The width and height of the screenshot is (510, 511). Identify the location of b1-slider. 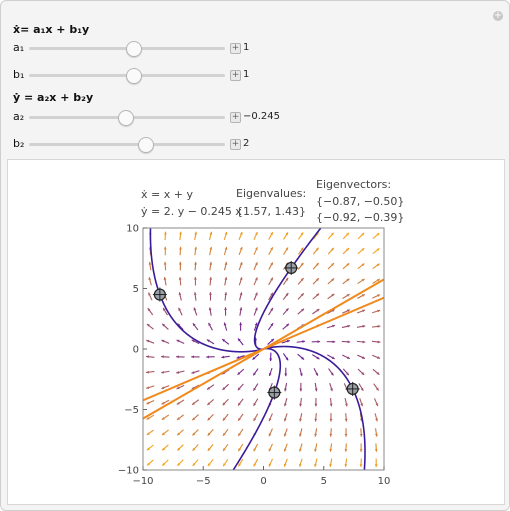
(127, 76).